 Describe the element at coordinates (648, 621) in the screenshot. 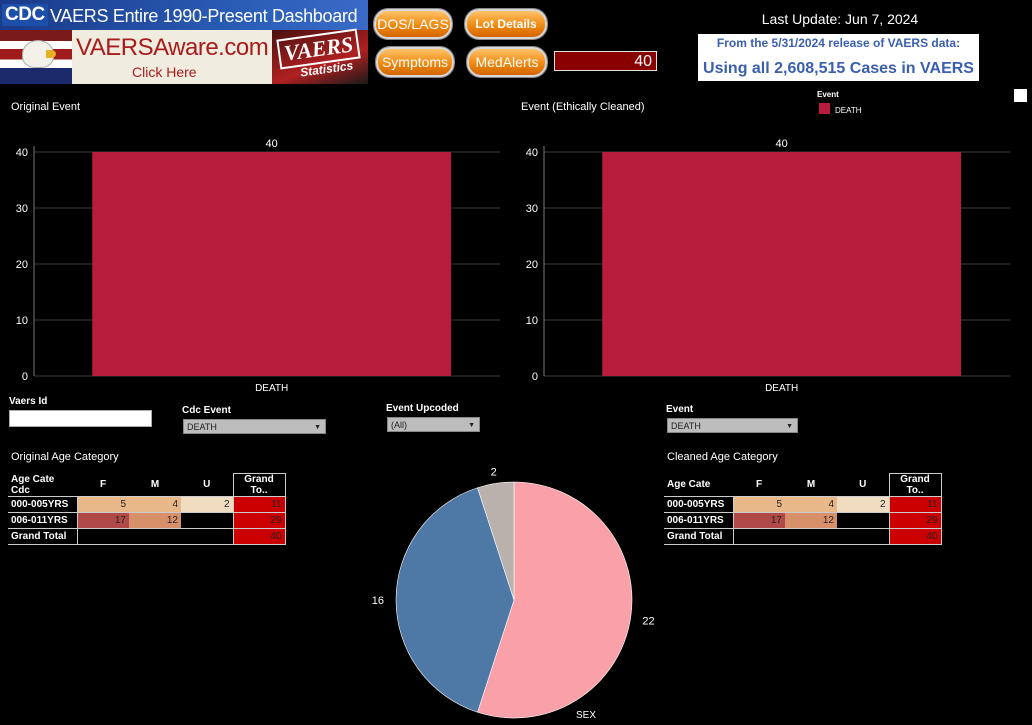

I see `pie-slice-label: 22` at that location.